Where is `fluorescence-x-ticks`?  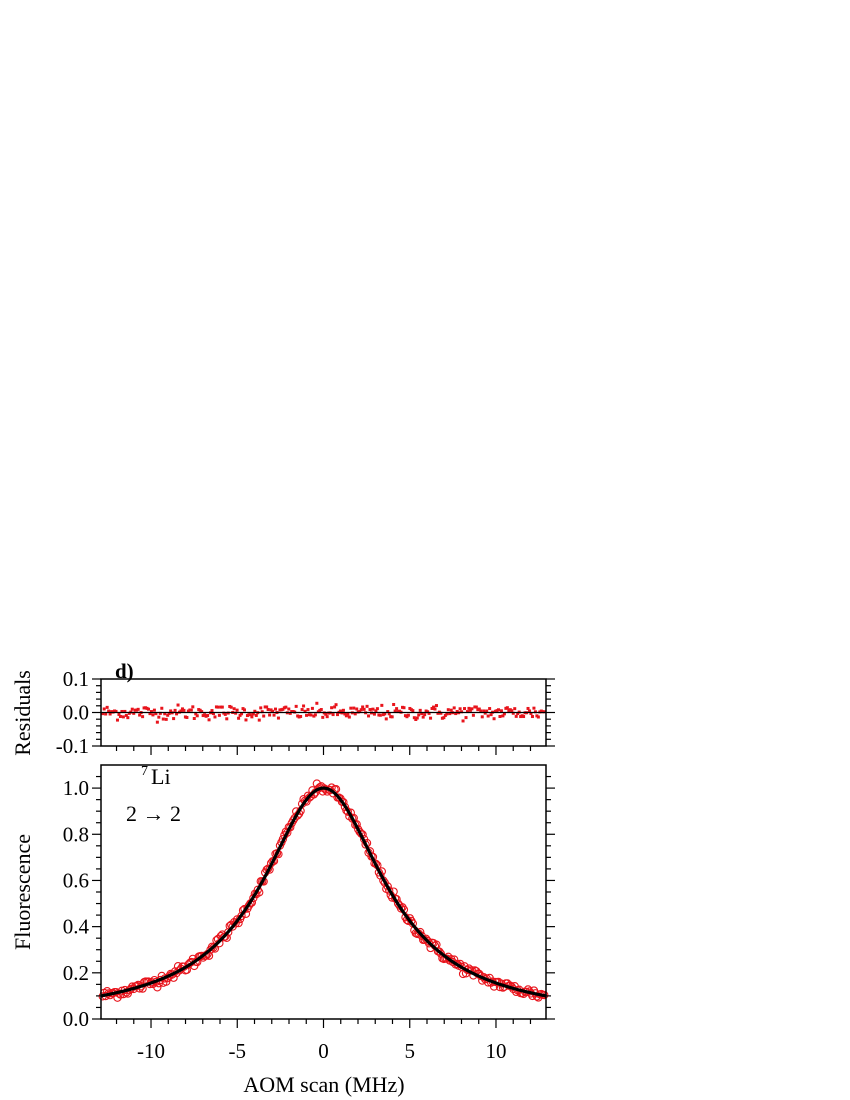
fluorescence-x-ticks is located at coordinates (323, 1023).